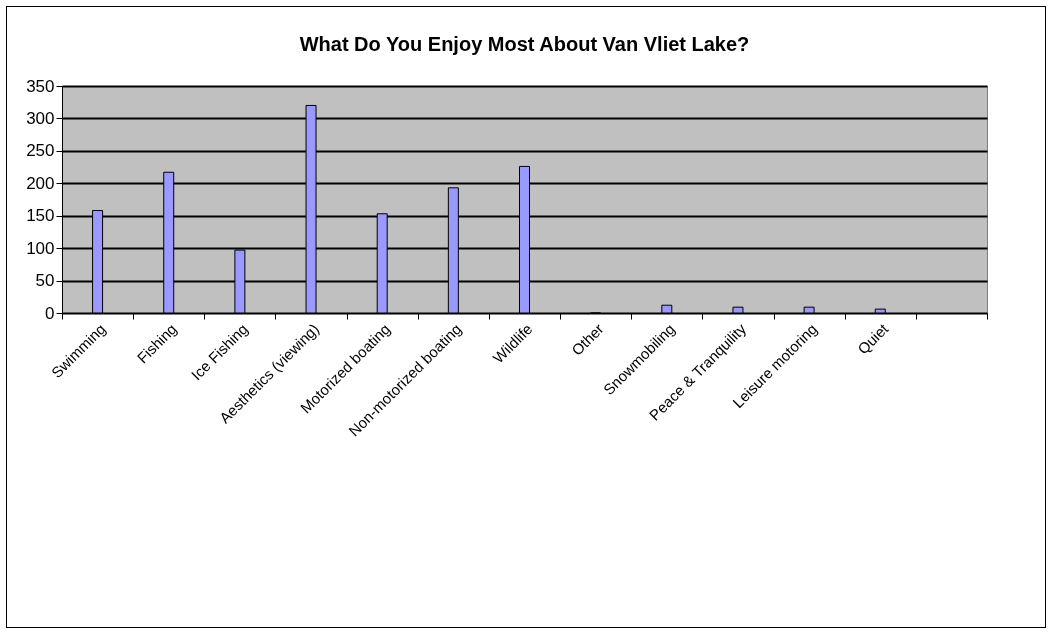 This screenshot has width=1055, height=636. Describe the element at coordinates (40, 86) in the screenshot. I see `y-tick-label: 350` at that location.